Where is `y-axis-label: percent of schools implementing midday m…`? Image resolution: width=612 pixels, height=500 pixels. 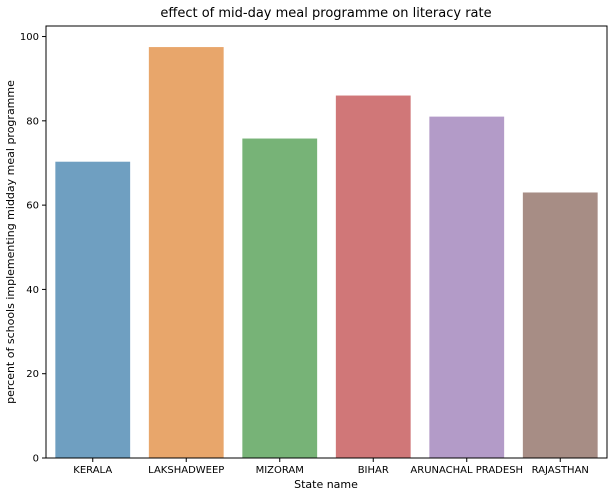 y-axis-label: percent of schools implementing midday m… is located at coordinates (10, 242).